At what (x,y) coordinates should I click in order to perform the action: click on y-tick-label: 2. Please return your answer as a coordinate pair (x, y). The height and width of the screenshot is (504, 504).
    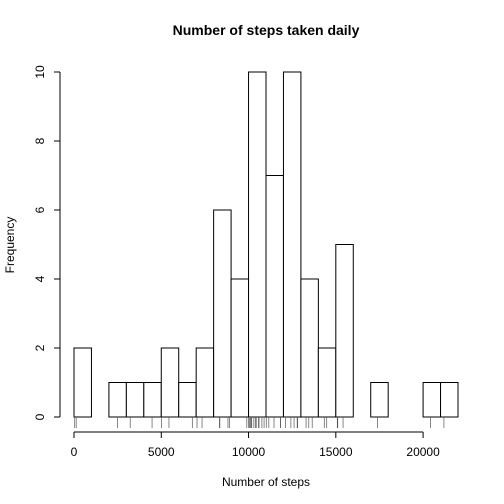
    Looking at the image, I should click on (40, 347).